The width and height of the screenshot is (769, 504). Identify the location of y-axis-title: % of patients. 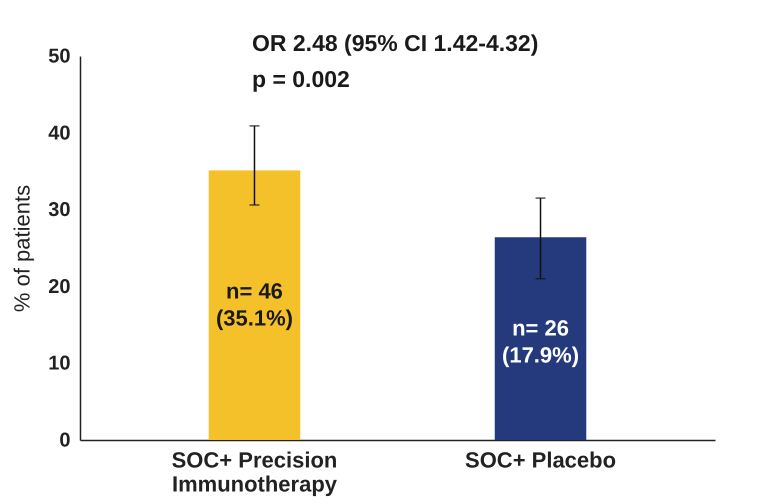
(21, 248).